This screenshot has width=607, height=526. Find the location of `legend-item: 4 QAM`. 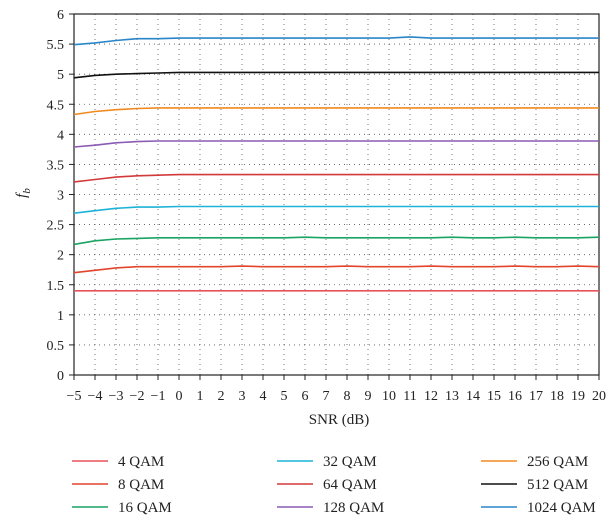

legend-item: 4 QAM is located at coordinates (118, 462).